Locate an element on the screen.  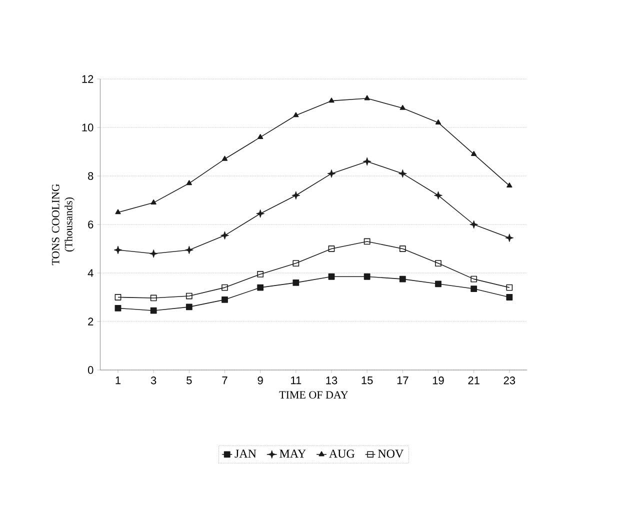
legend-label: JAN is located at coordinates (245, 454).